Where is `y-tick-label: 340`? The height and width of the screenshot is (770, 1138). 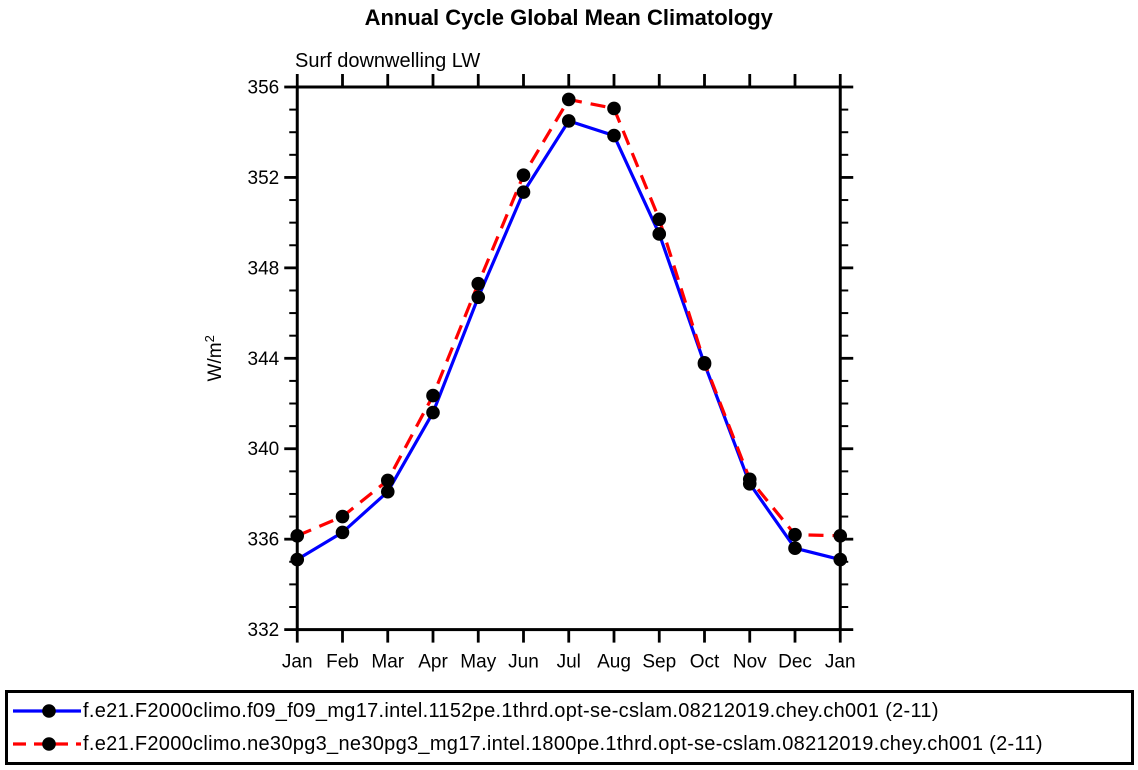
y-tick-label: 340 is located at coordinates (264, 449).